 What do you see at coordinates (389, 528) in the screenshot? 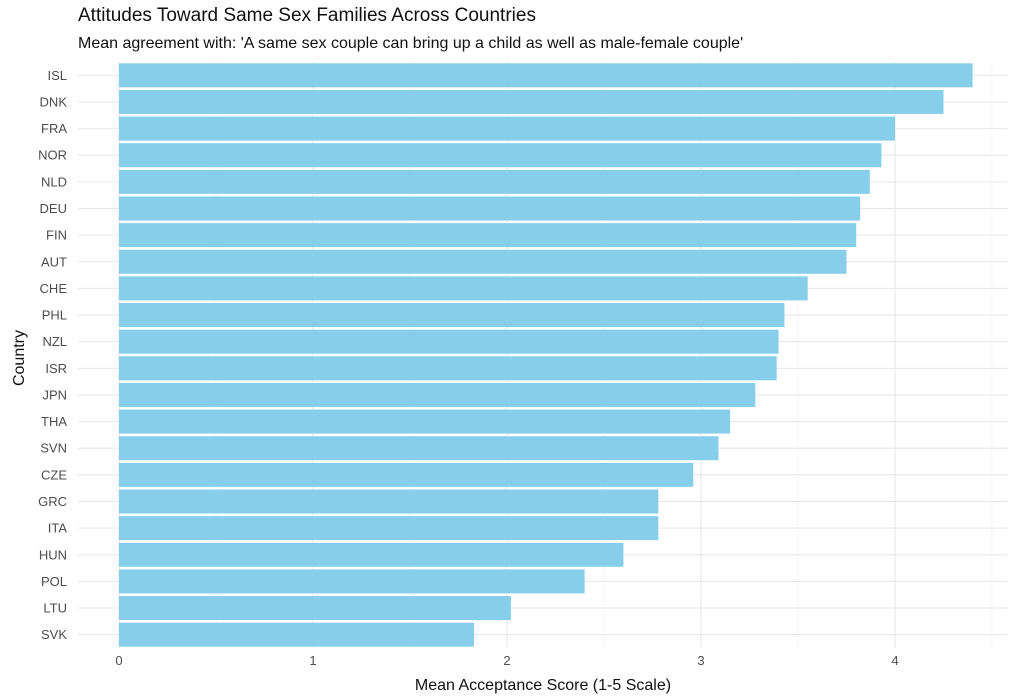
I see `bar-ita` at bounding box center [389, 528].